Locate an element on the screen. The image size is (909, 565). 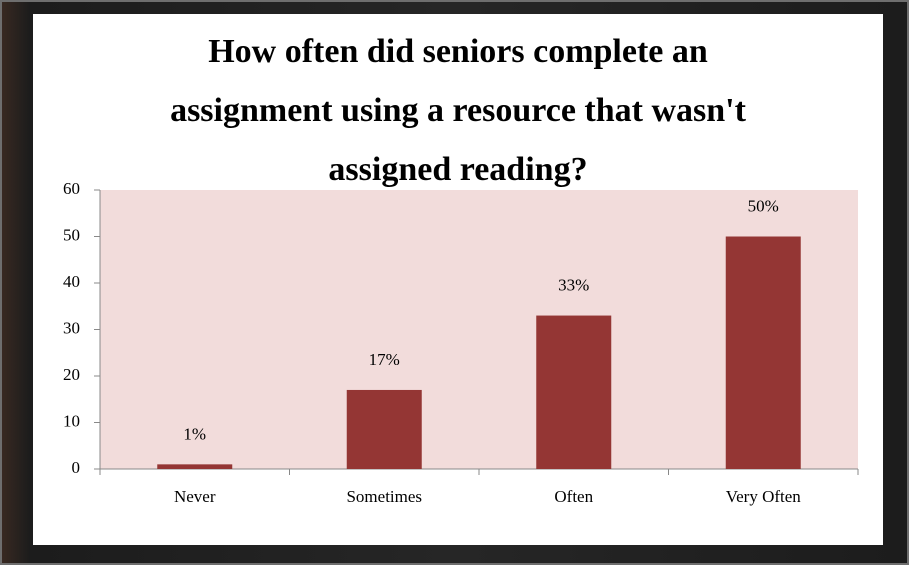
value-label: 50% is located at coordinates (763, 205).